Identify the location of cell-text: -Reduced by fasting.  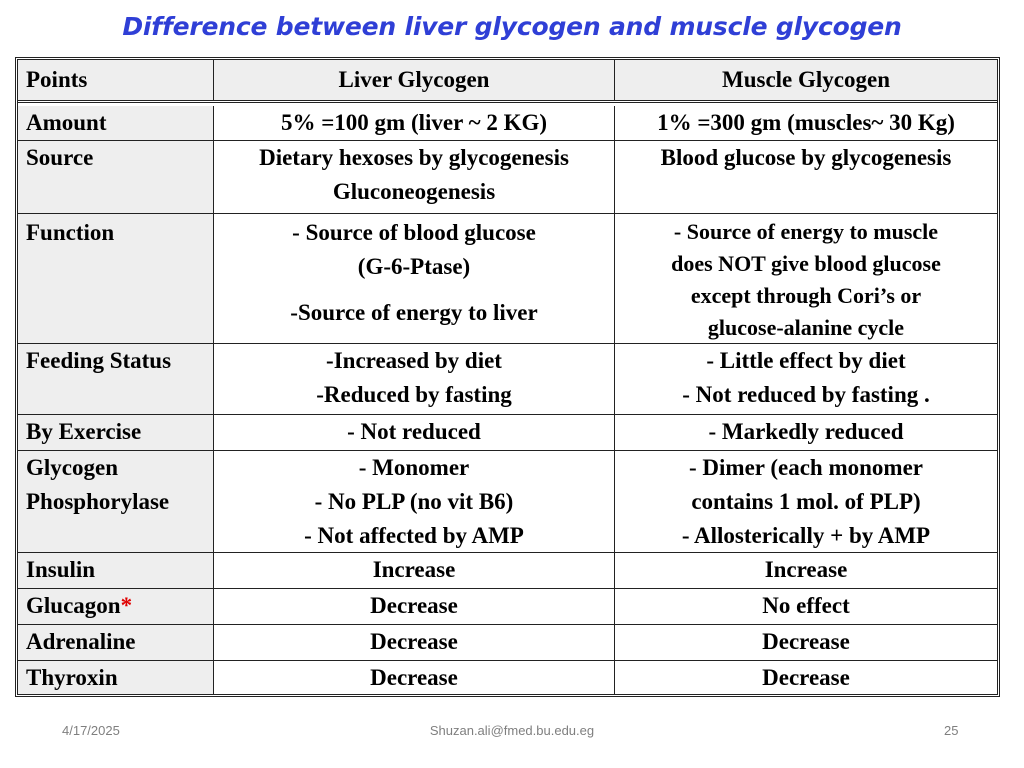
(414, 394).